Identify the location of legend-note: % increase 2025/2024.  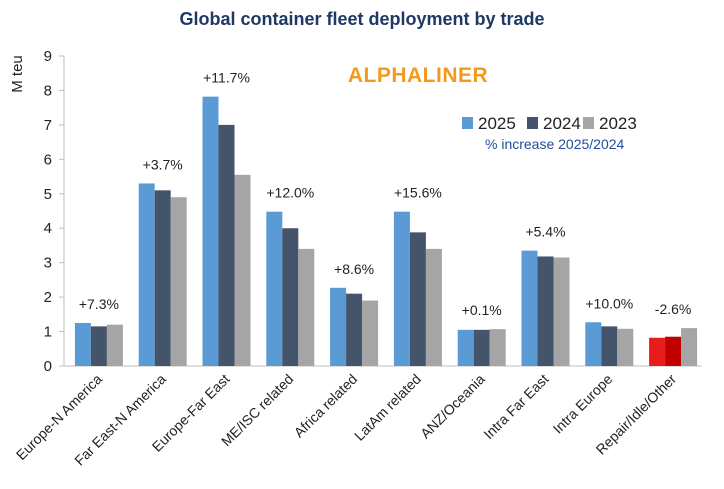
(555, 144).